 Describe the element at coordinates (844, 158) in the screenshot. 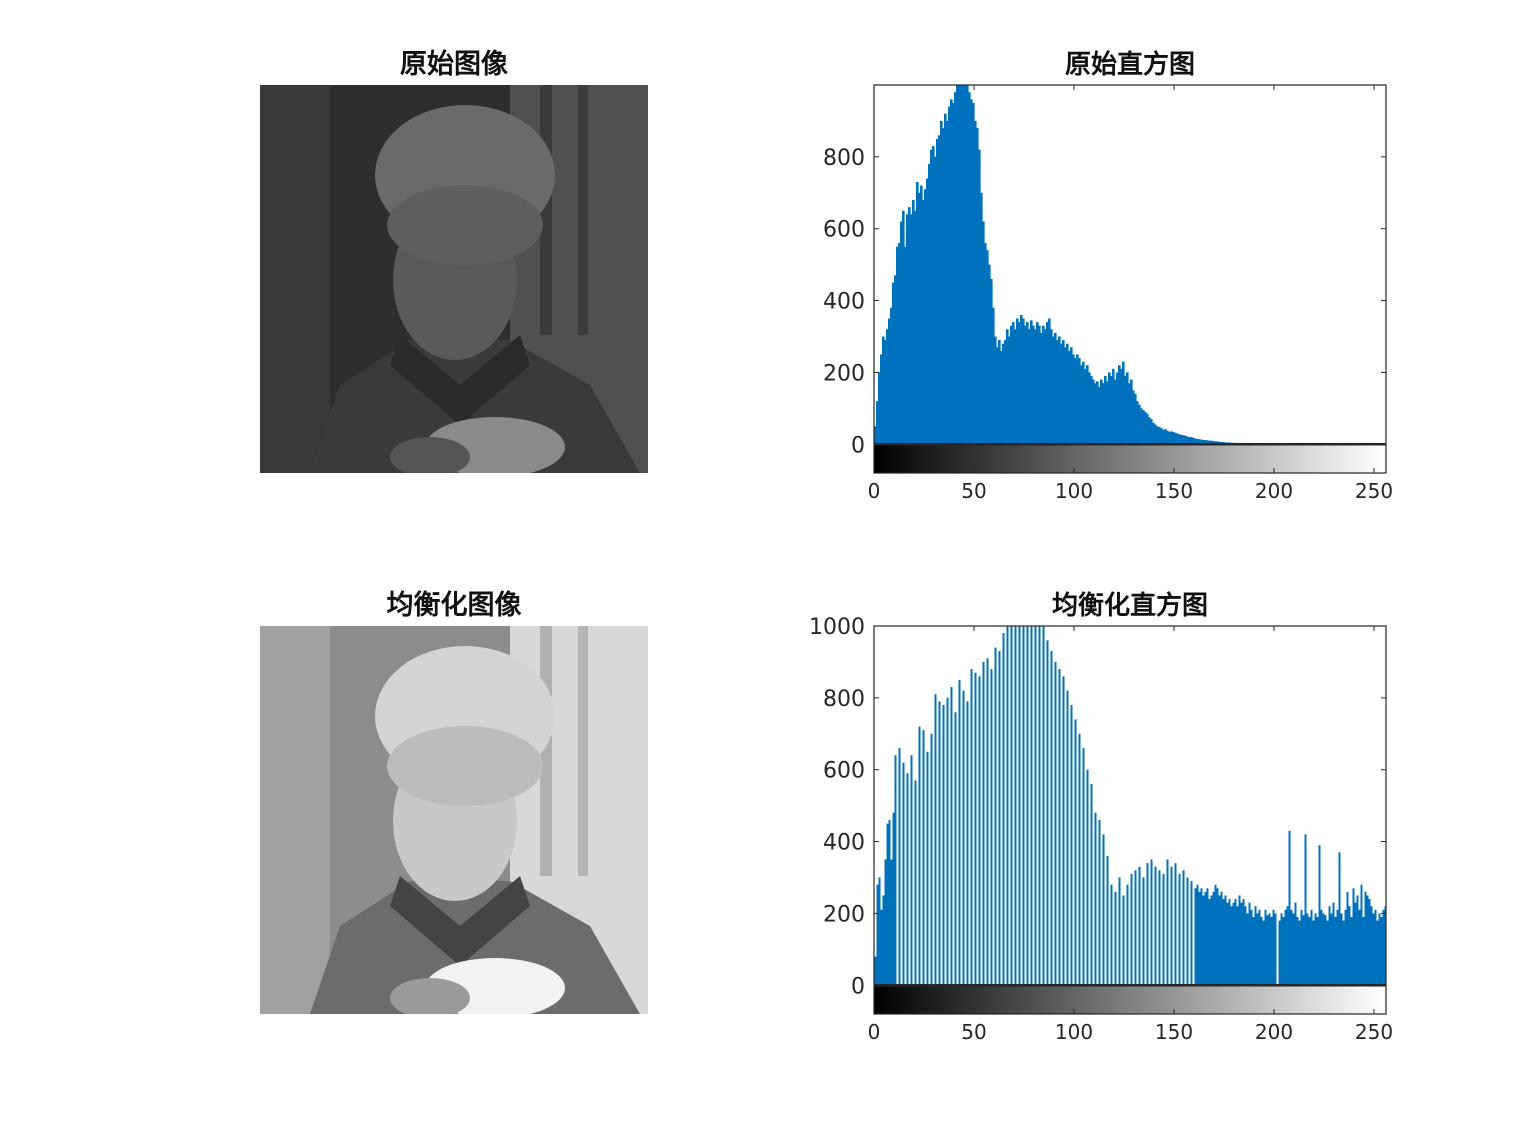

I see `y-tick-label: 800` at that location.